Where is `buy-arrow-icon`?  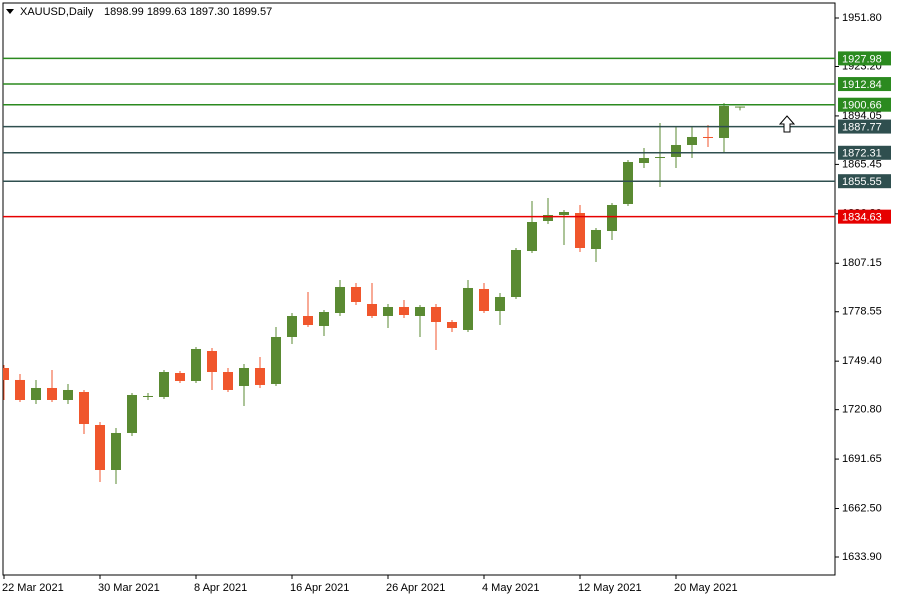 buy-arrow-icon is located at coordinates (787, 124).